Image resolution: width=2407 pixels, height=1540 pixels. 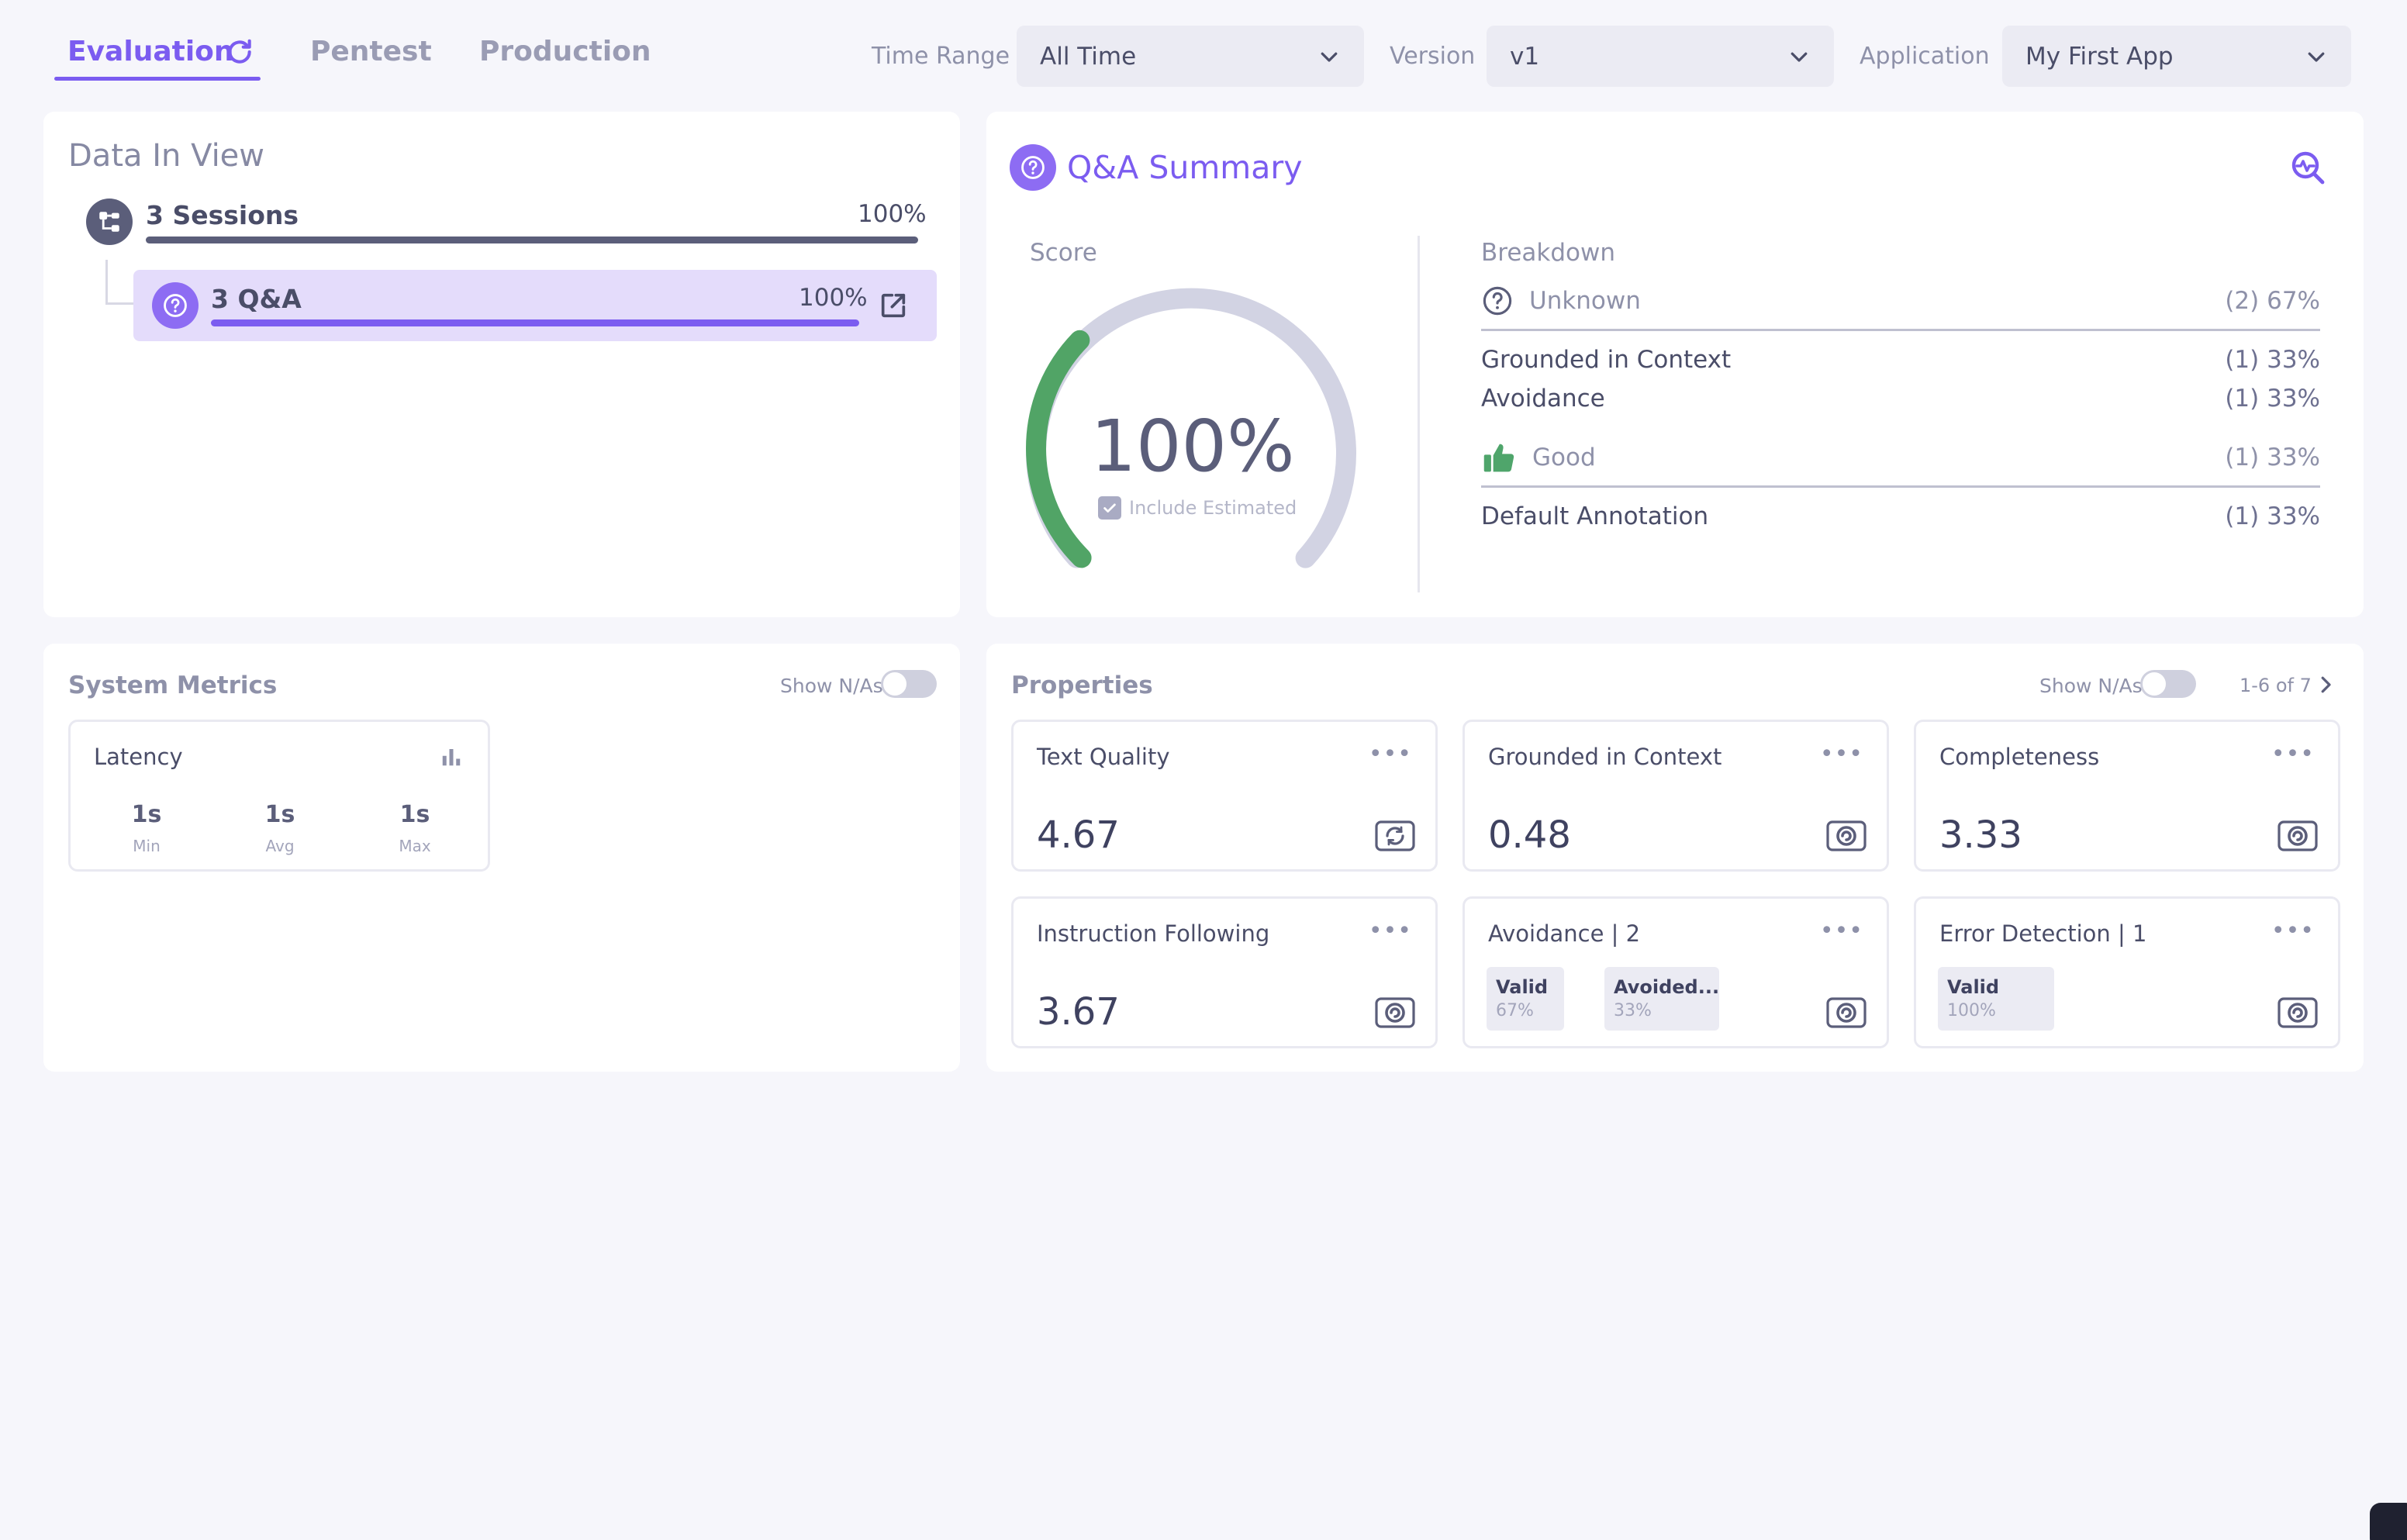 What do you see at coordinates (1153, 933) in the screenshot?
I see `property-title: Instruction Following` at bounding box center [1153, 933].